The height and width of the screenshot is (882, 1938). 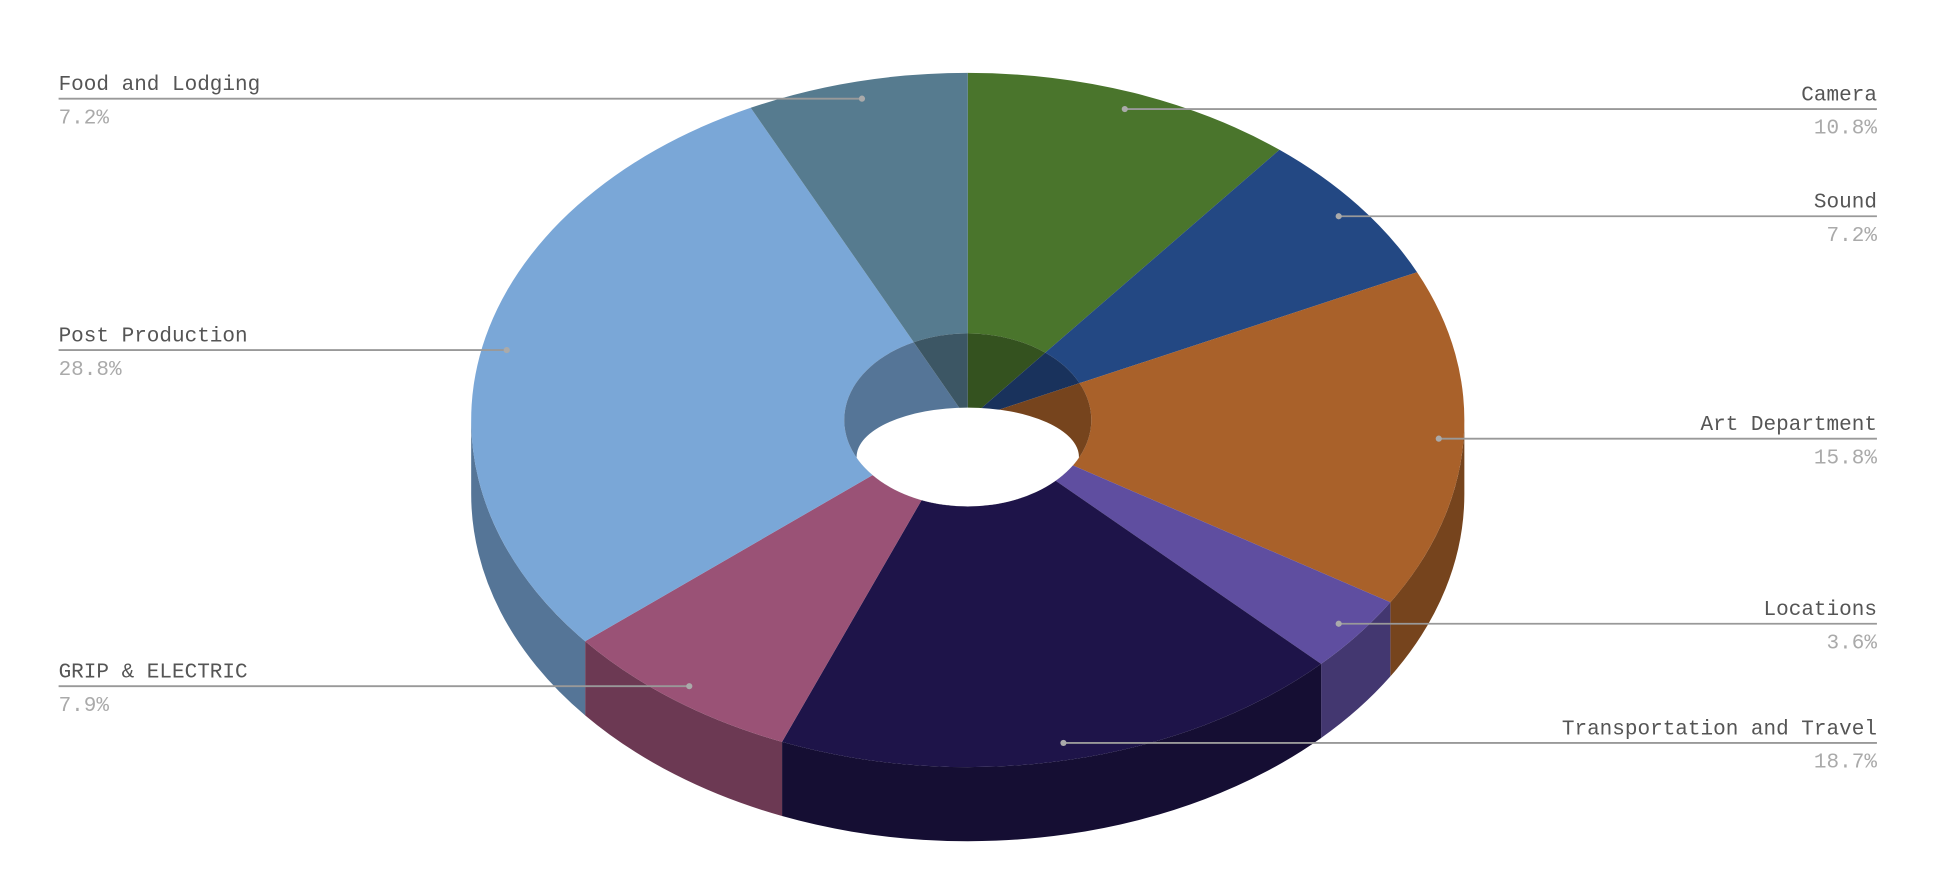 What do you see at coordinates (1845, 458) in the screenshot?
I see `slice-value-label: 15.8%` at bounding box center [1845, 458].